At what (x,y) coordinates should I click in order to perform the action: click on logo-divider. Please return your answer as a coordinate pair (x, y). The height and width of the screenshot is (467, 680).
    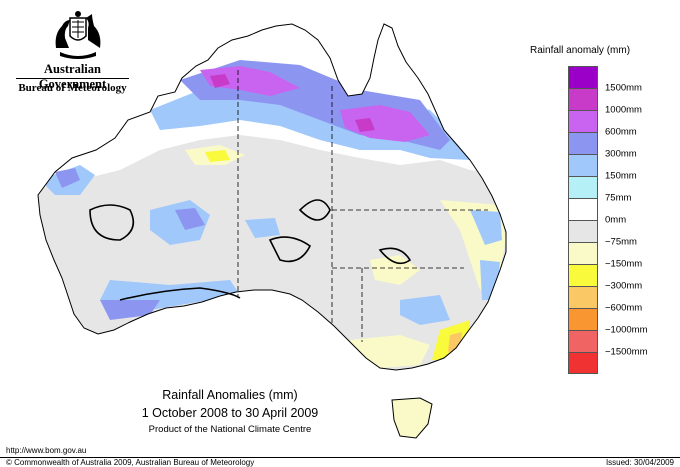
    Looking at the image, I should click on (72, 78).